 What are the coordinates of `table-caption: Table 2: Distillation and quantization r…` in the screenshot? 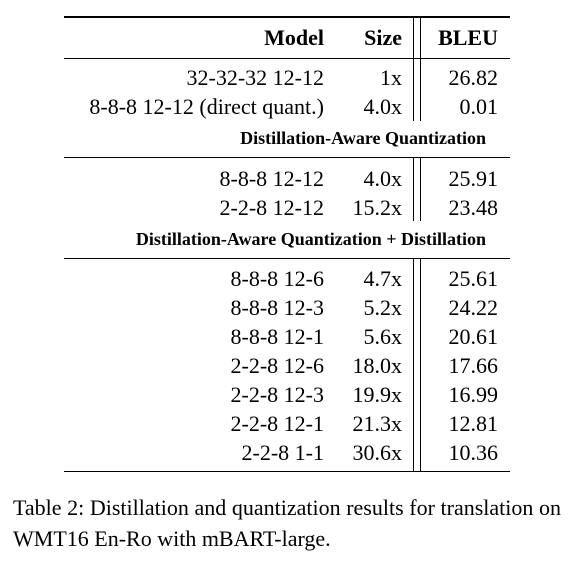 It's located at (287, 523).